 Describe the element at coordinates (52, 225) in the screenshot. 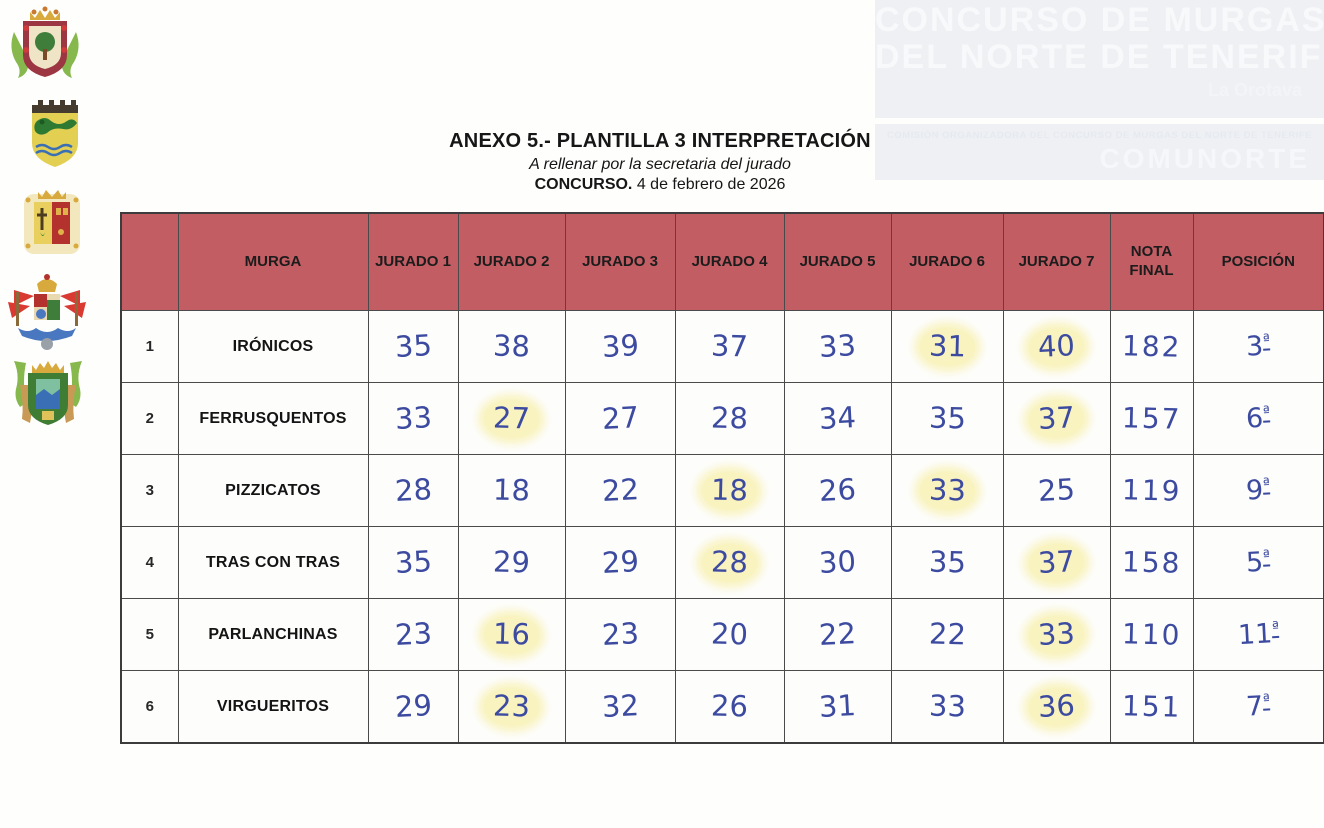

I see `municipal-coat-of-arms-3-icon` at that location.